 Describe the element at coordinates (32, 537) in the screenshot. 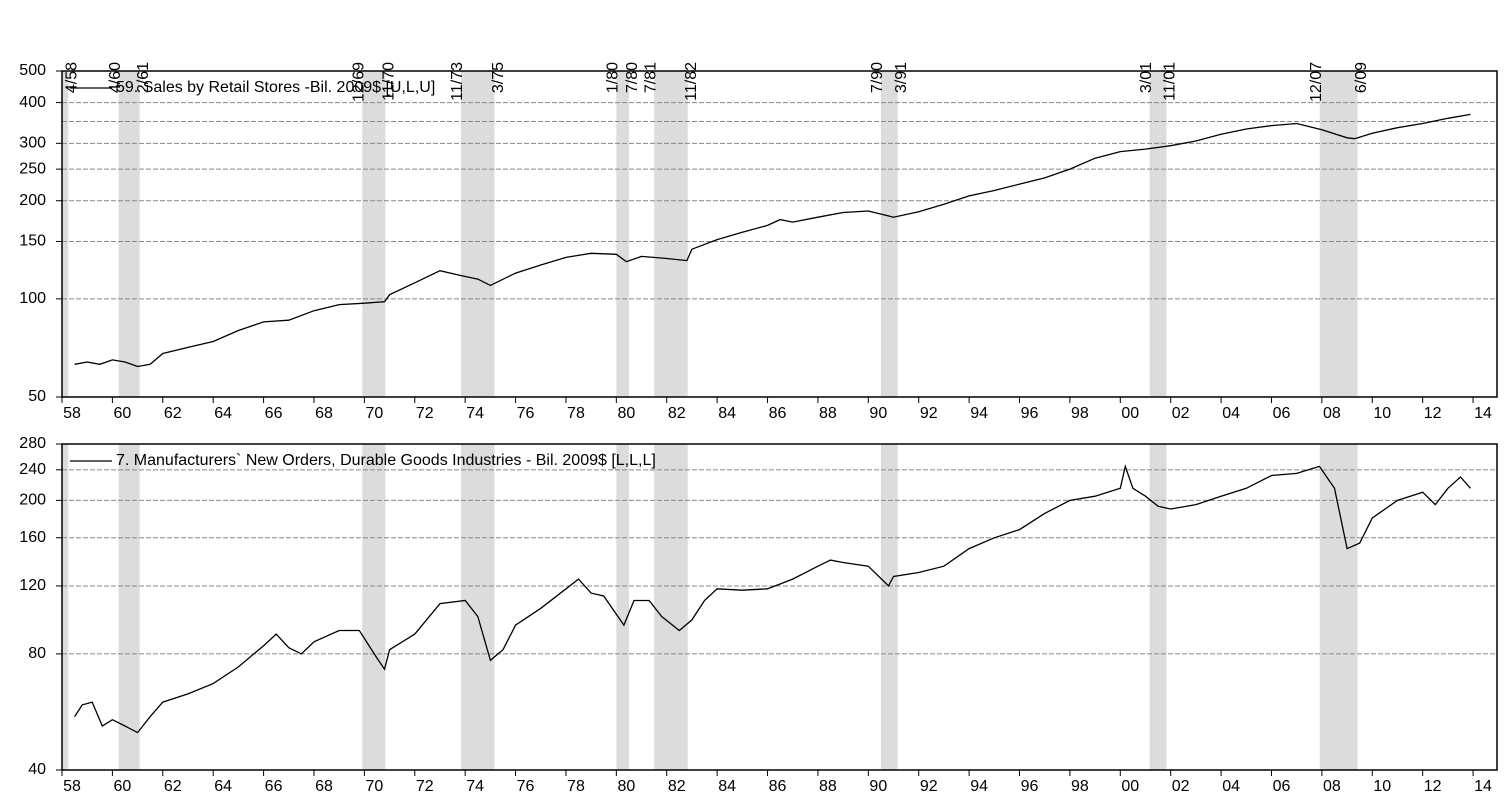

I see `y-tick-label: 160` at that location.